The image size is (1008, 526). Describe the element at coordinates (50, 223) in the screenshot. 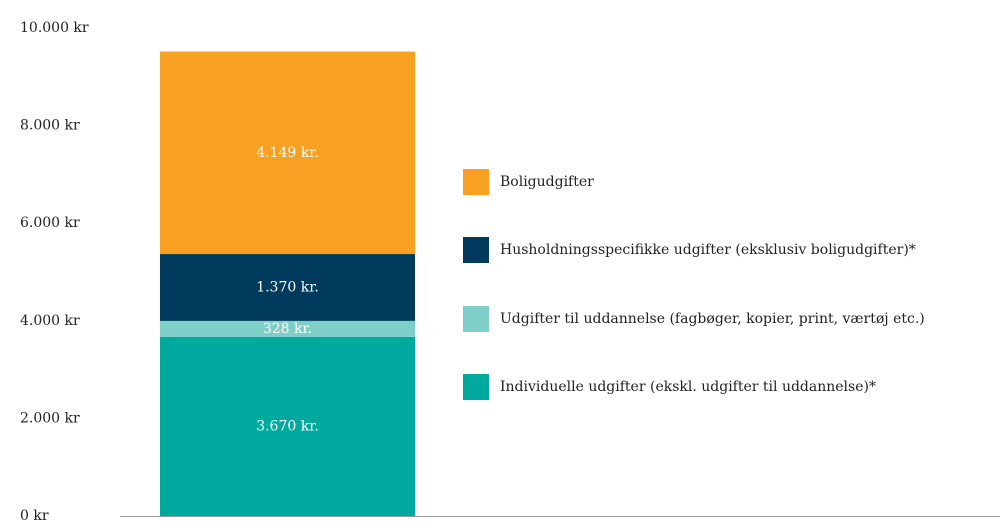

I see `y-tick-label: 6.000 kr` at that location.